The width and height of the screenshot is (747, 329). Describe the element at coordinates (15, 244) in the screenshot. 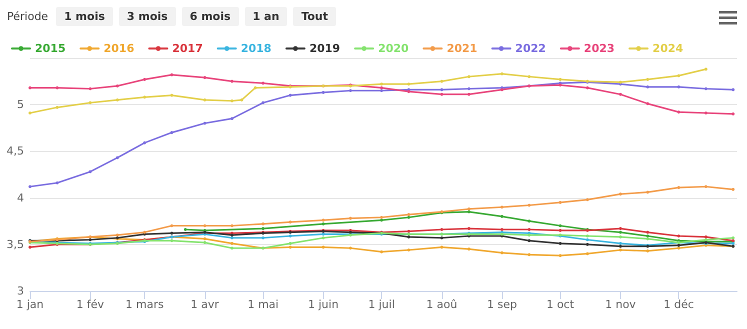

I see `y-tick-label: 3,5` at that location.